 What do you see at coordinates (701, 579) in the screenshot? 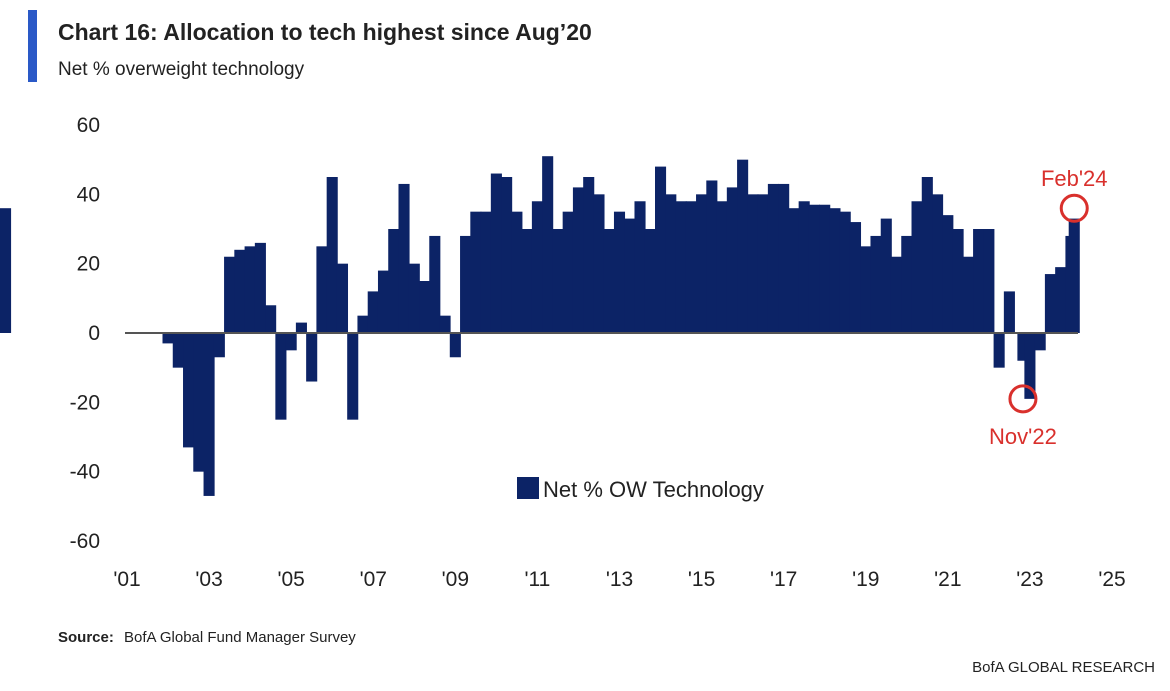
I see `x-tick-label: '15` at bounding box center [701, 579].